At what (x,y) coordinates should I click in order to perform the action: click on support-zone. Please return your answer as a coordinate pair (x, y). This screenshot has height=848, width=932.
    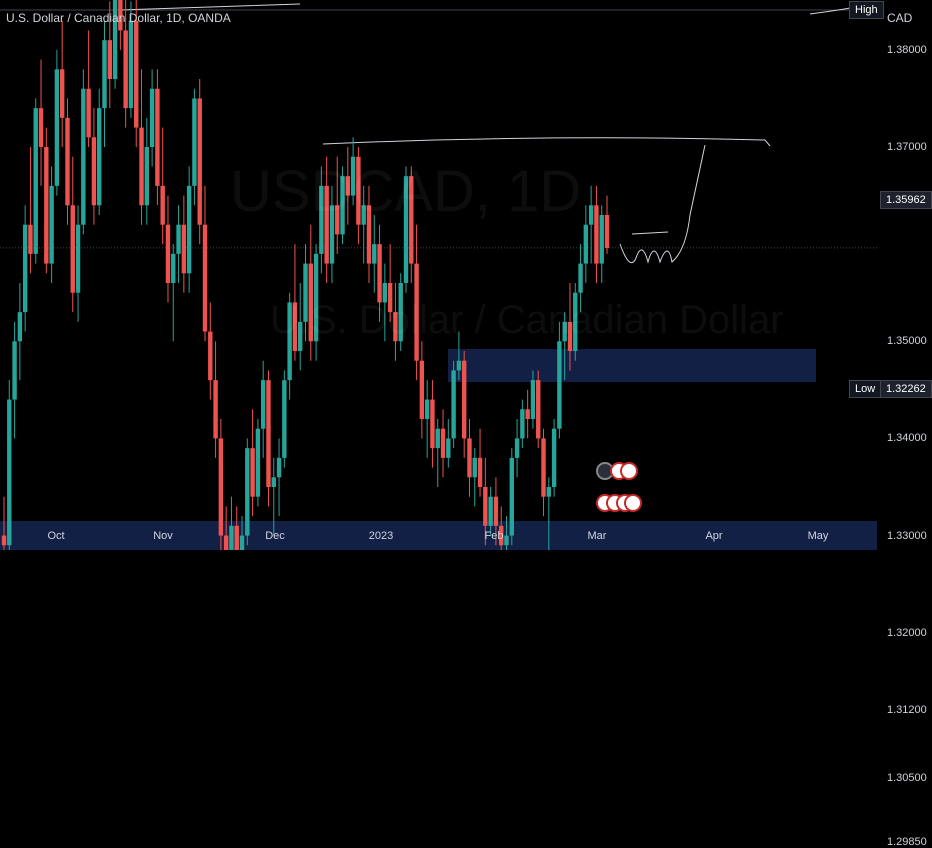
    Looking at the image, I should click on (438, 535).